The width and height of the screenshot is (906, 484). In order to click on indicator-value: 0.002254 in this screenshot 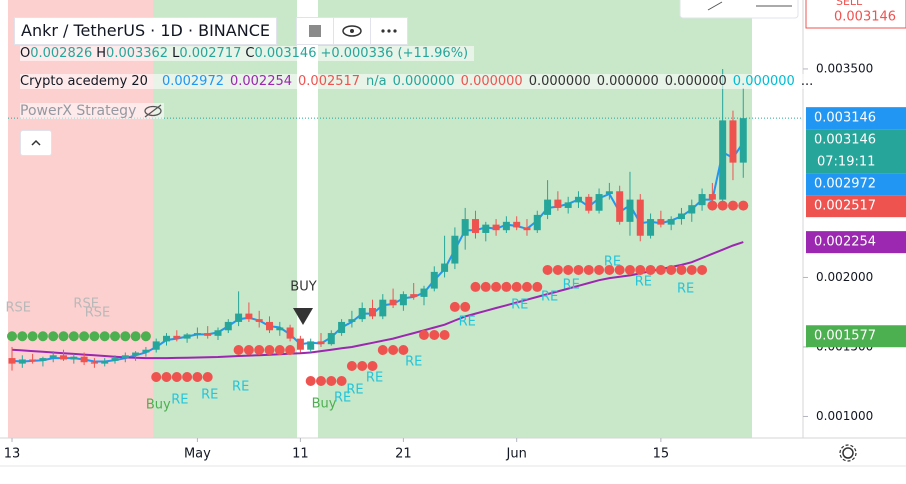, I will do `click(261, 81)`.